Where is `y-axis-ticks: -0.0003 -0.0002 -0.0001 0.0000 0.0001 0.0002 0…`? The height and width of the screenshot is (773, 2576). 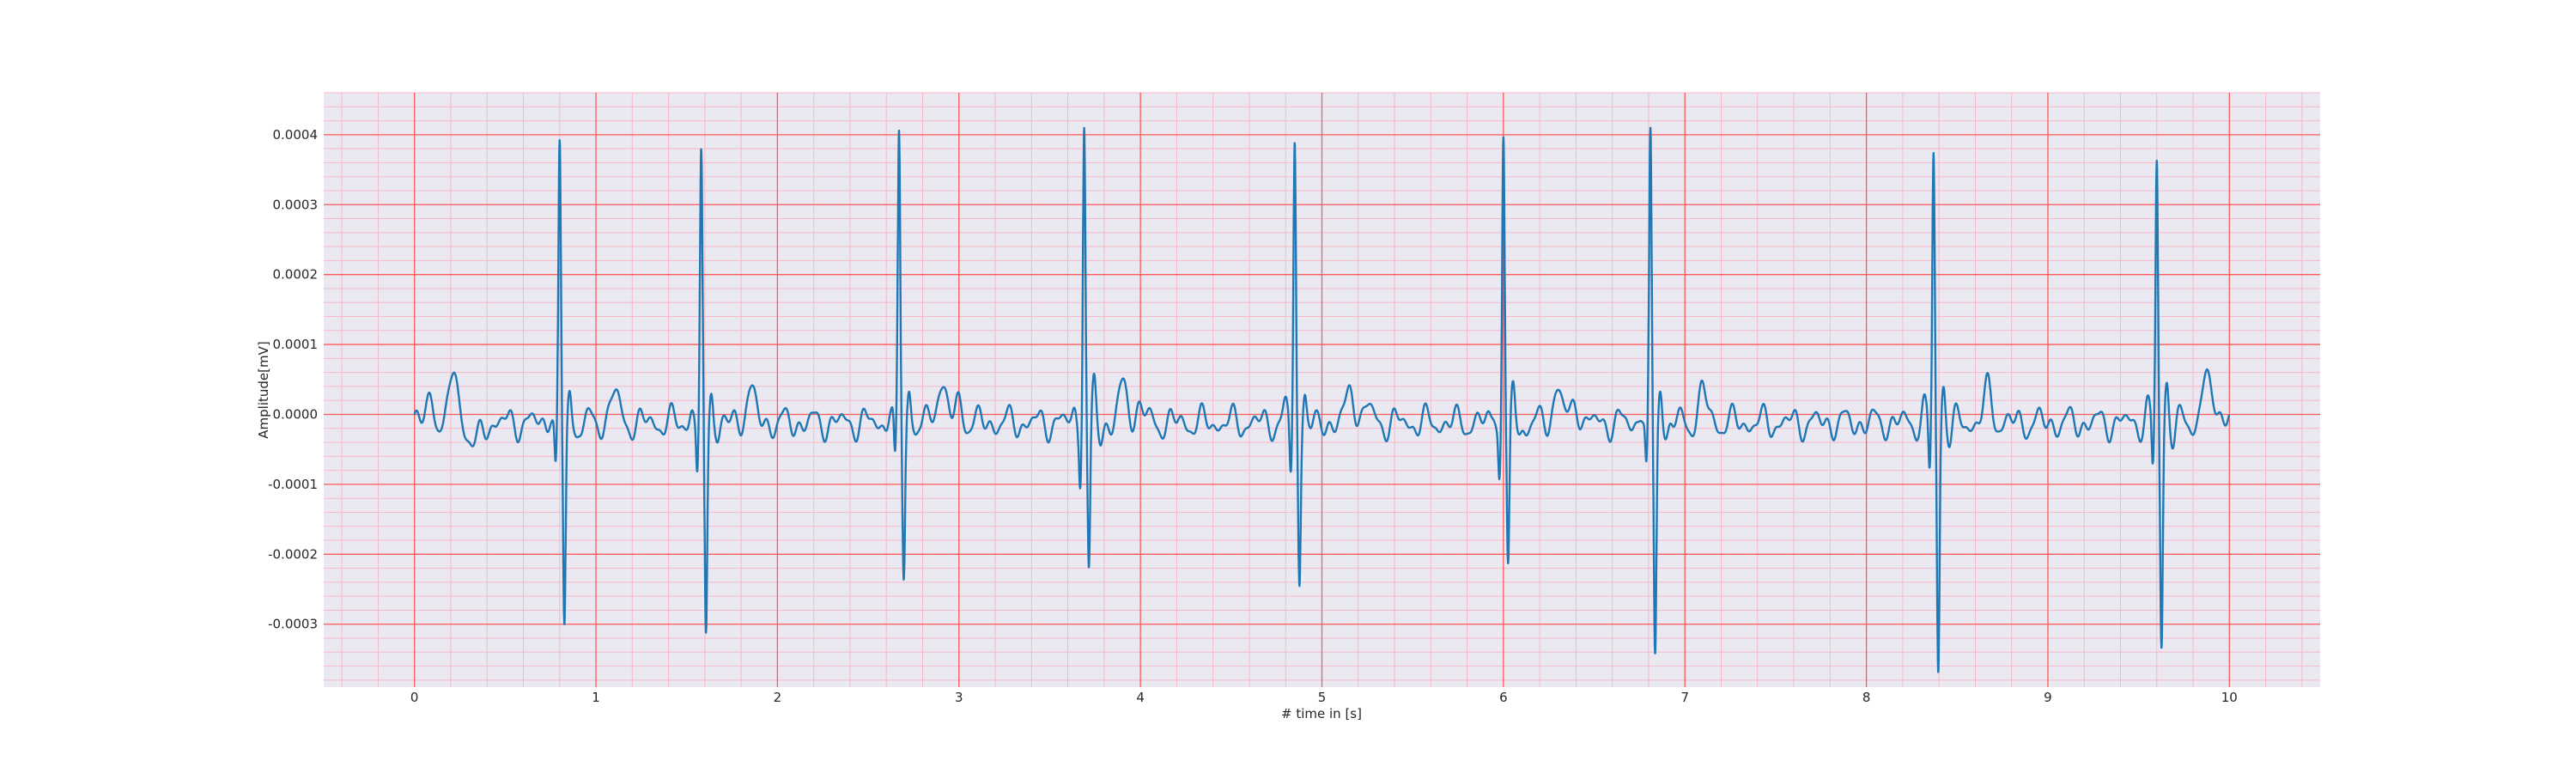
y-axis-ticks: -0.0003 -0.0002 -0.0001 0.0000 0.0001 0.0002 0… is located at coordinates (293, 379).